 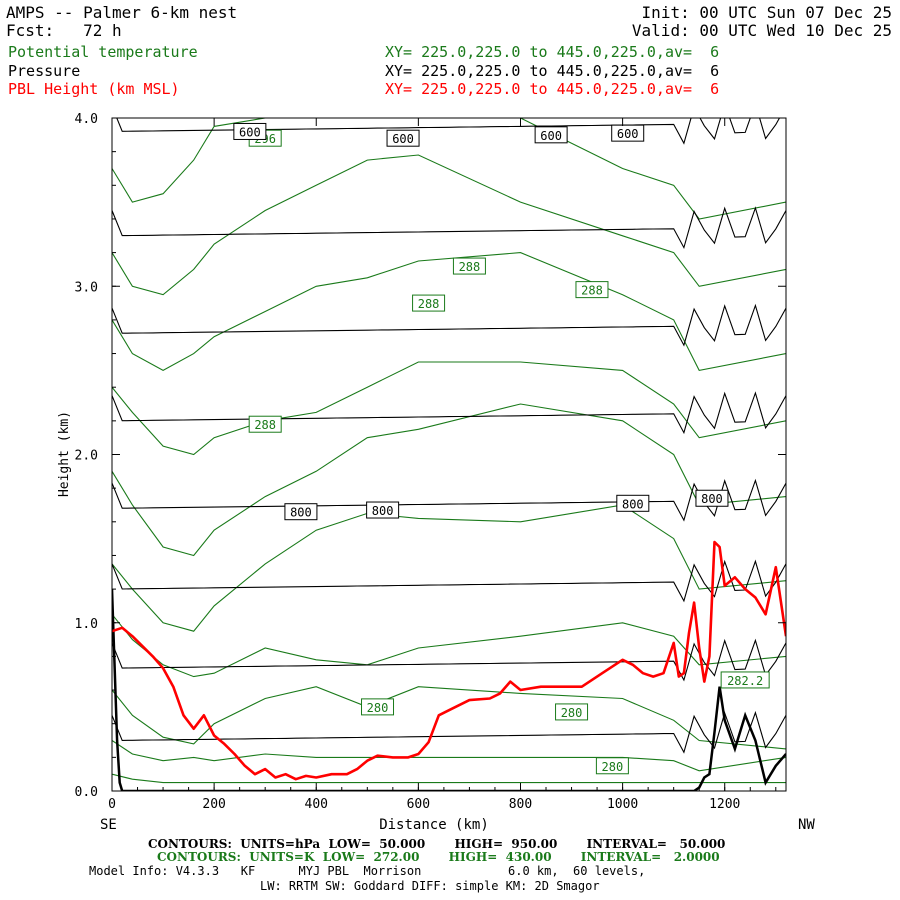 I want to click on x-tick-label: 1200, so click(x=724, y=804).